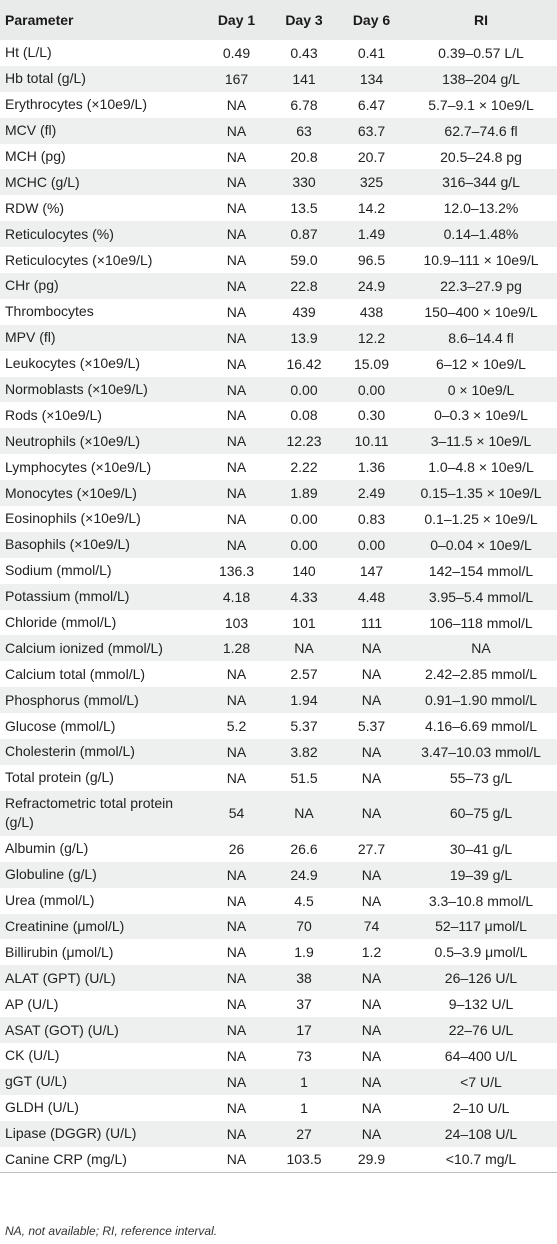  Describe the element at coordinates (278, 874) in the screenshot. I see `table-row: Globuline (g/L) NA 24.9 NA 19–39 g/L` at that location.